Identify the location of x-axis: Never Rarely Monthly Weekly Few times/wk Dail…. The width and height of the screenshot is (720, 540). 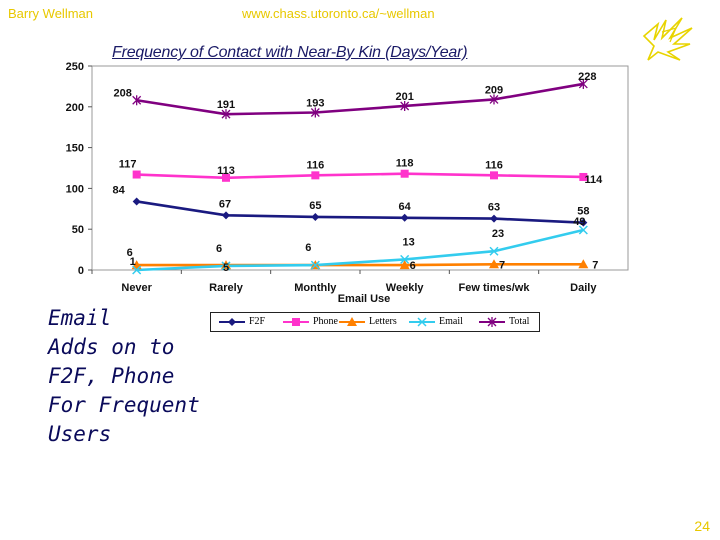
(344, 282).